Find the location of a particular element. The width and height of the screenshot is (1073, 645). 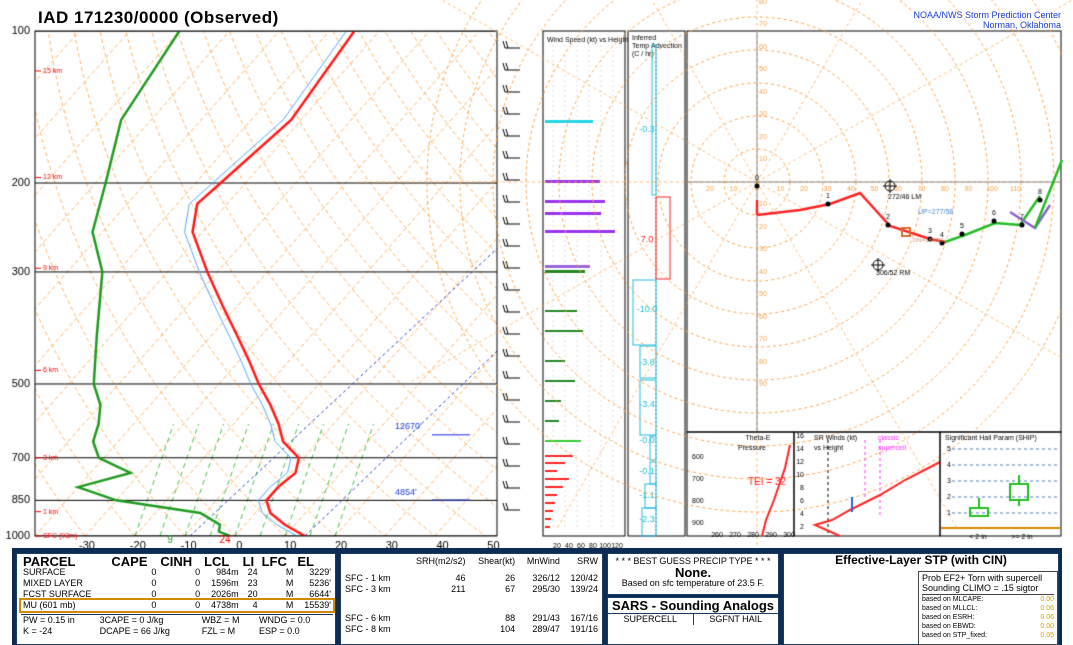

stp-title: Effective-Layer STP (with CIN) is located at coordinates (921, 560).